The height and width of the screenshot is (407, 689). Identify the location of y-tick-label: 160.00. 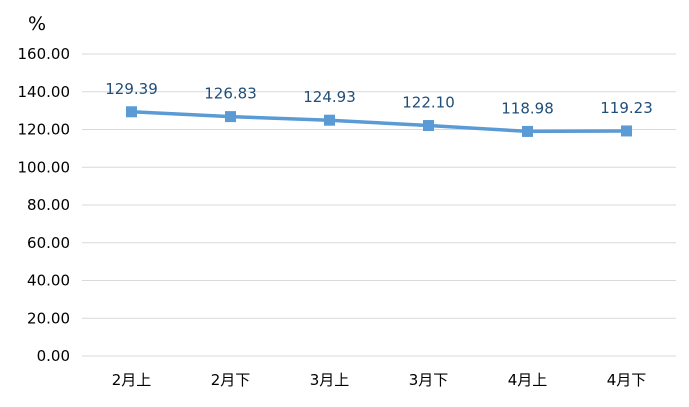
(44, 54).